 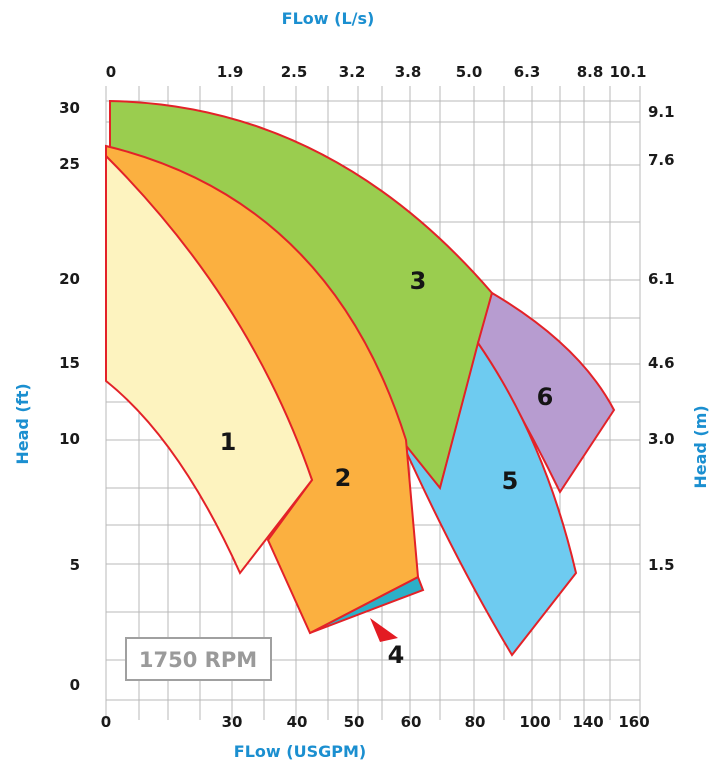 What do you see at coordinates (627, 72) in the screenshot?
I see `x-top-tick-label: 10.1` at bounding box center [627, 72].